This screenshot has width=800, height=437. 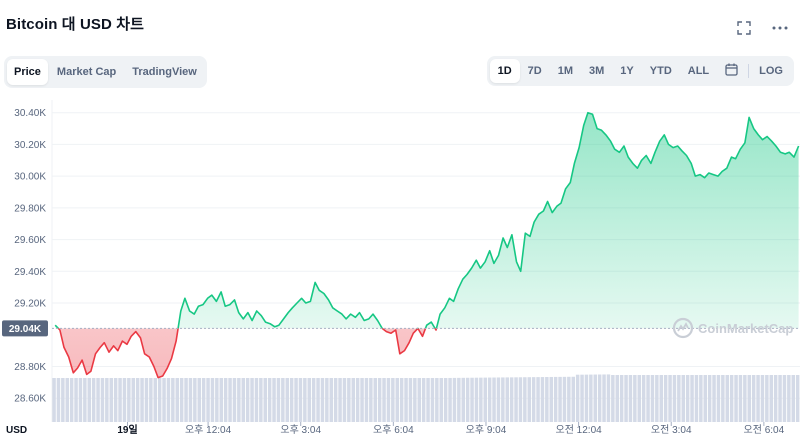 I want to click on tab-price: Price, so click(x=27, y=72).